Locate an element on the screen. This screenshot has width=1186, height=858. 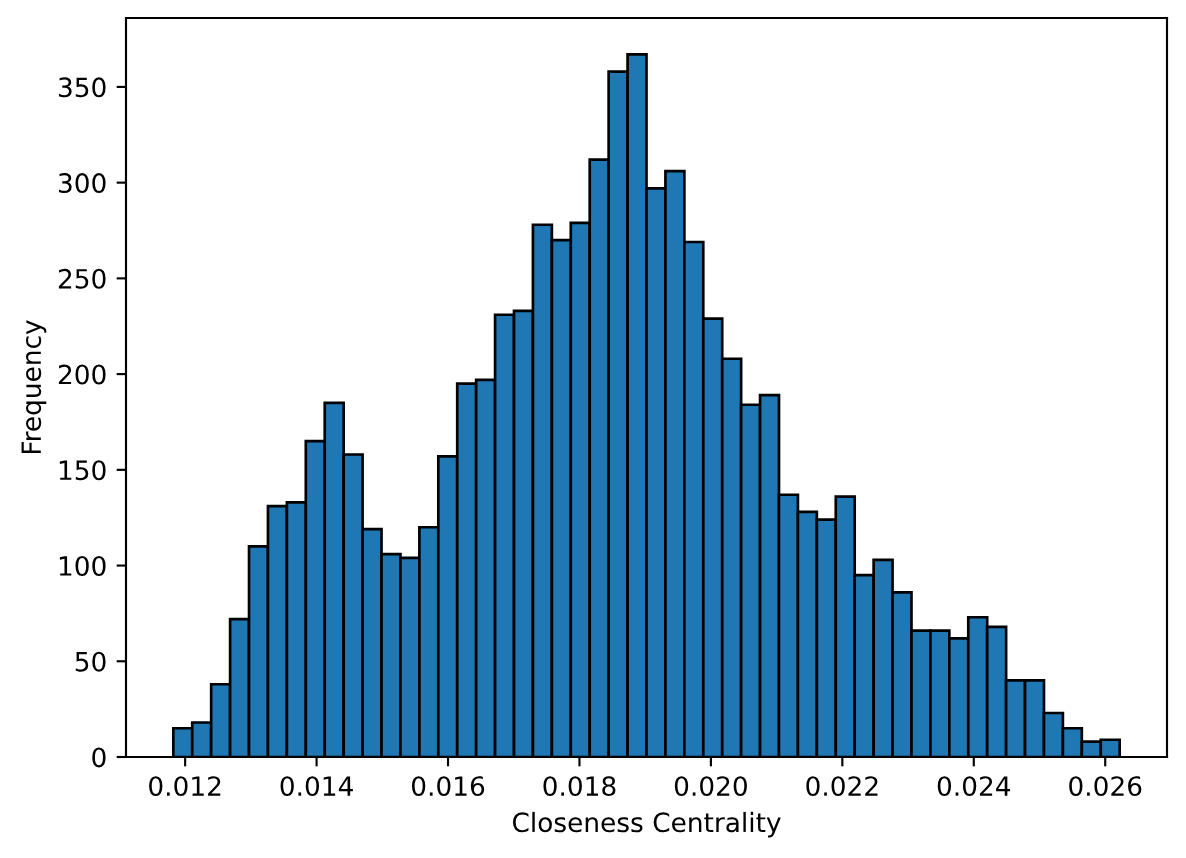
x-tick-label: 0.016 is located at coordinates (448, 786).